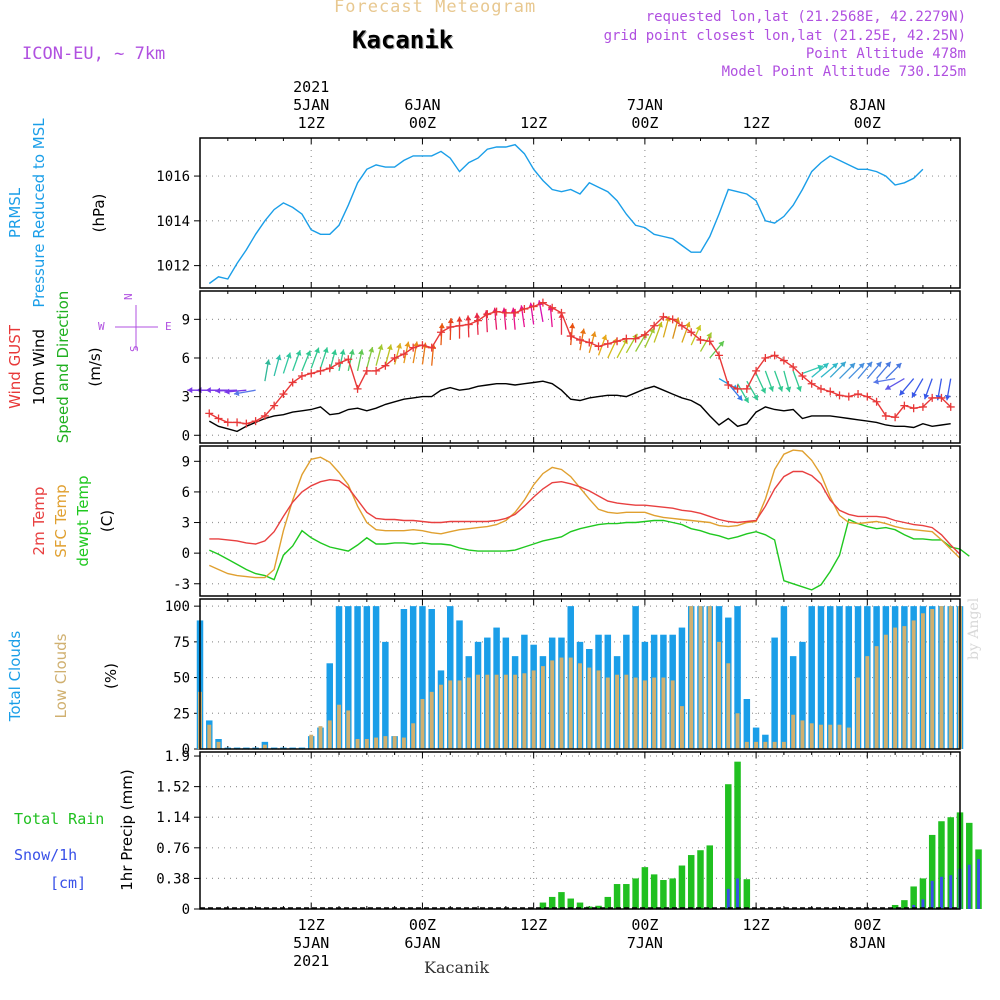  Describe the element at coordinates (134, 348) in the screenshot. I see `compass-s: S` at that location.